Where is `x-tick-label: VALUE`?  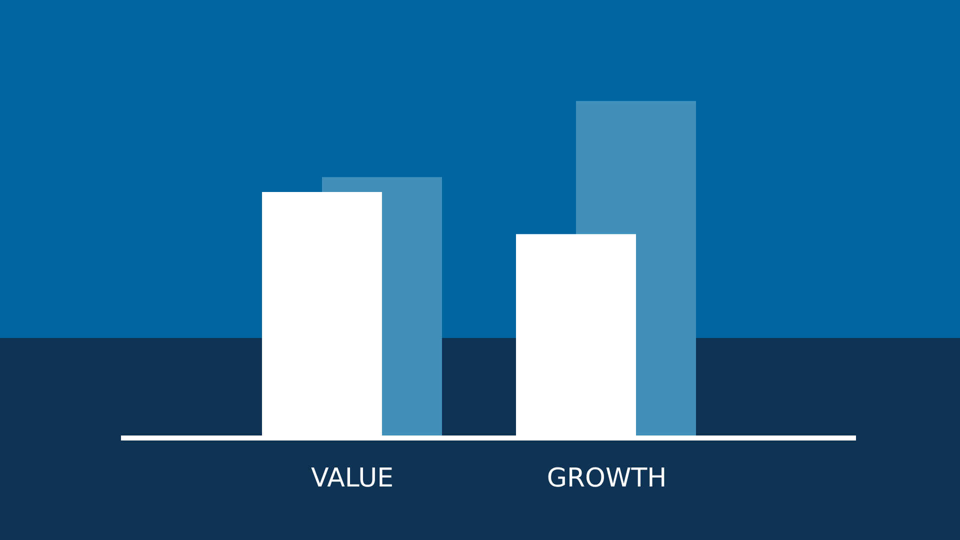 x-tick-label: VALUE is located at coordinates (352, 478).